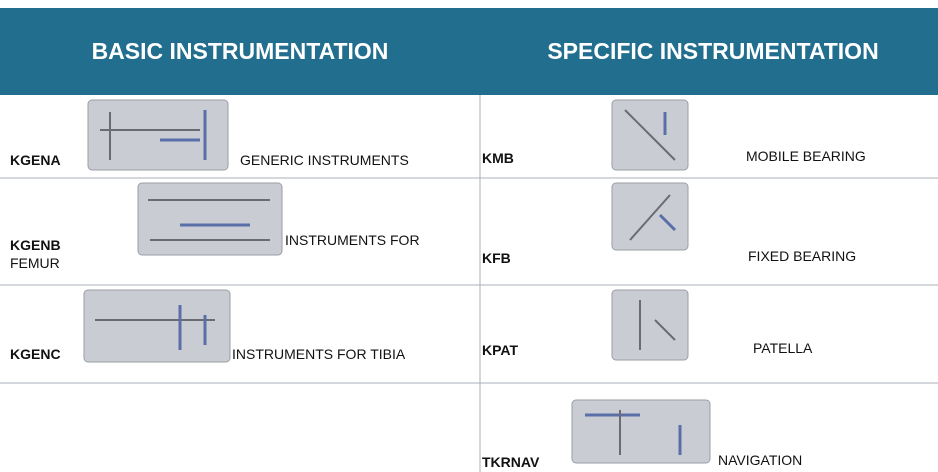  What do you see at coordinates (319, 354) in the screenshot?
I see `item-label: INSTRUMENTS FOR TIBIA` at bounding box center [319, 354].